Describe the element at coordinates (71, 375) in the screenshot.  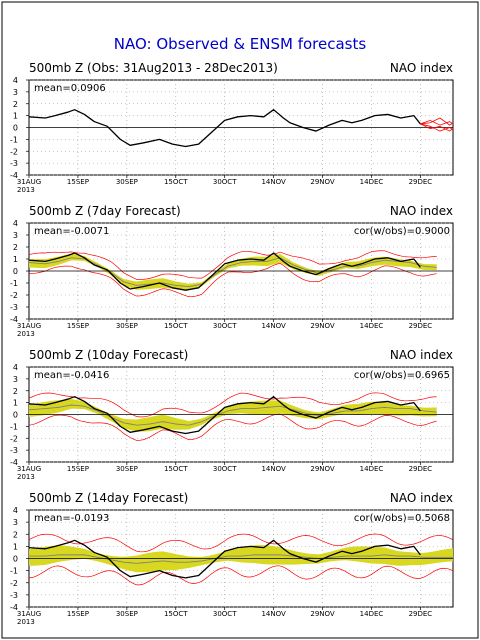
I see `mean-label: mean=-0.0416` at that location.